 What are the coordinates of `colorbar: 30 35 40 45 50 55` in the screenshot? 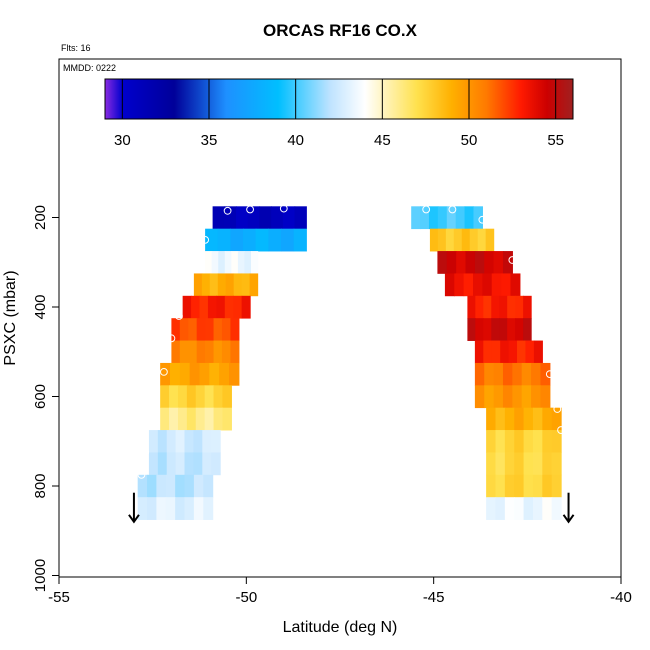 It's located at (339, 113).